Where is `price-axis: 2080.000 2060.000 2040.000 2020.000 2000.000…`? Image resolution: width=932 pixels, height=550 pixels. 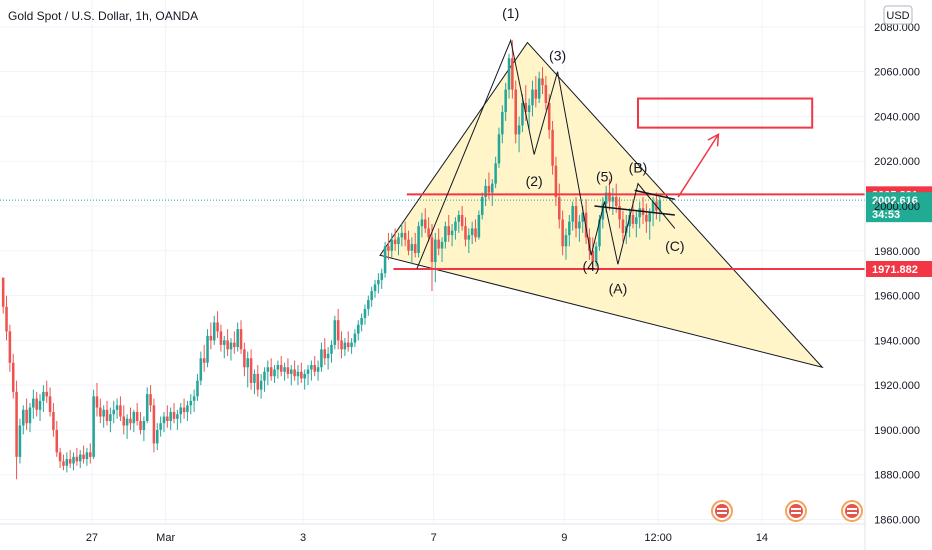 price-axis: 2080.000 2060.000 2040.000 2020.000 2000.000… is located at coordinates (892, 275).